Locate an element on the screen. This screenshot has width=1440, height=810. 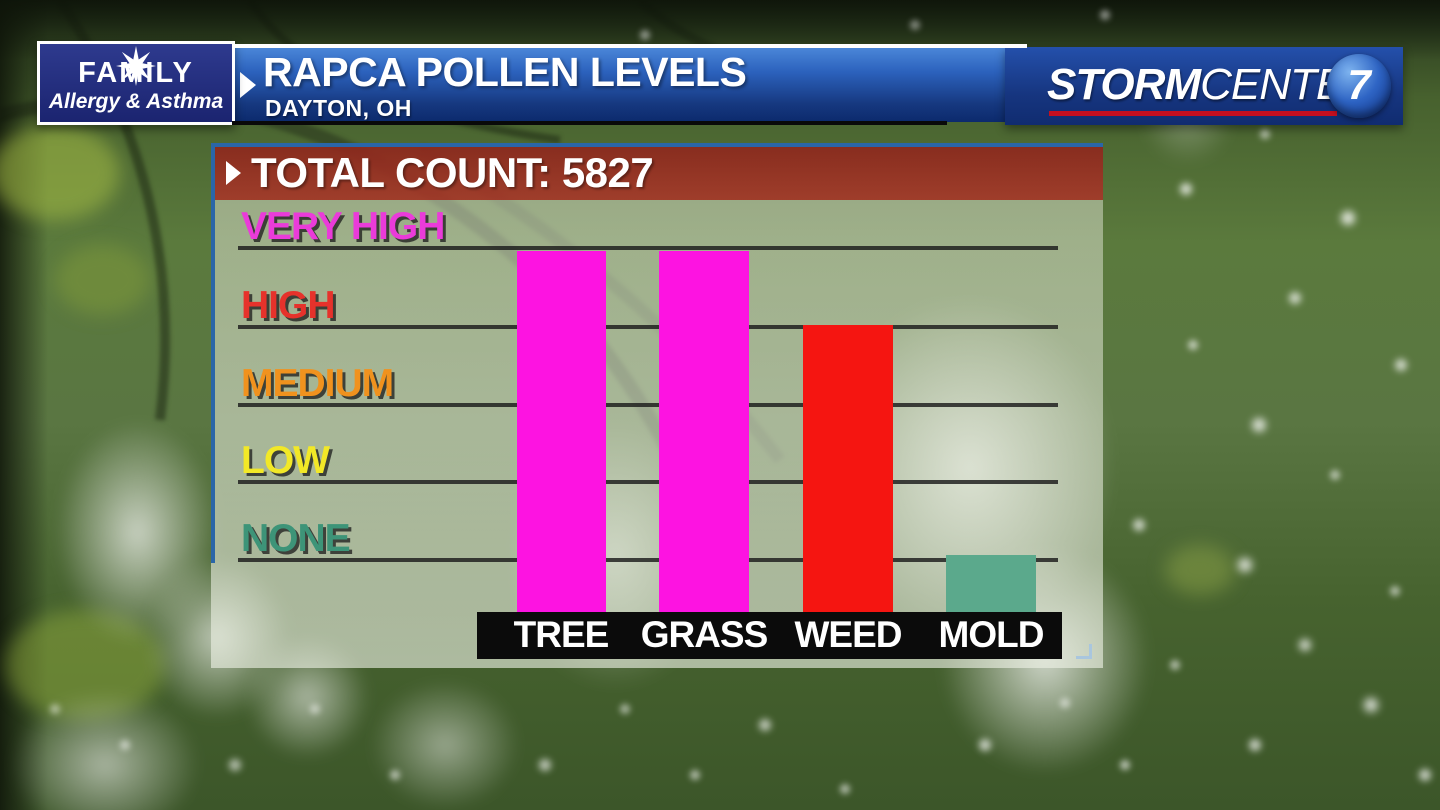
gridline-low is located at coordinates (648, 482).